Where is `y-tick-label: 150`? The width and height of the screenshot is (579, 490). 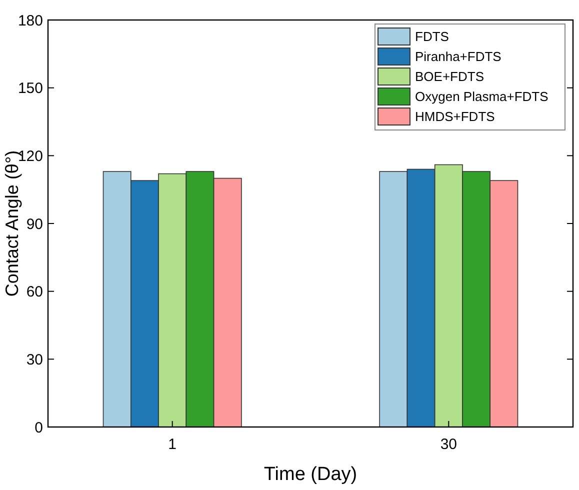 y-tick-label: 150 is located at coordinates (30, 89).